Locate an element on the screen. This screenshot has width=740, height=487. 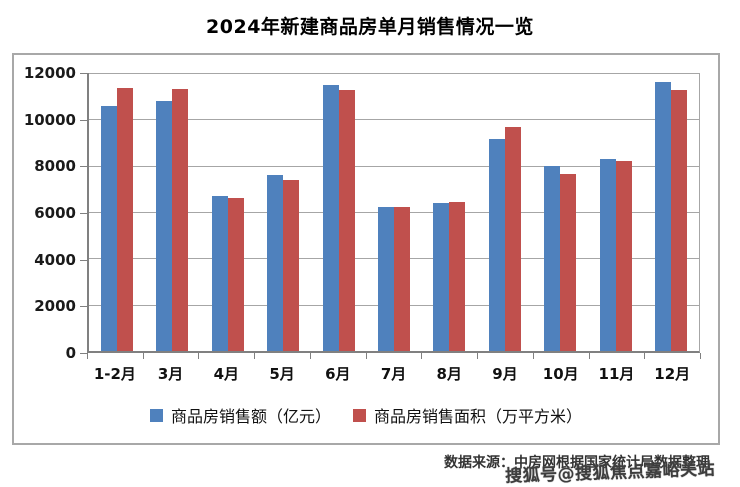
x-category-label: 6月 is located at coordinates (338, 374).